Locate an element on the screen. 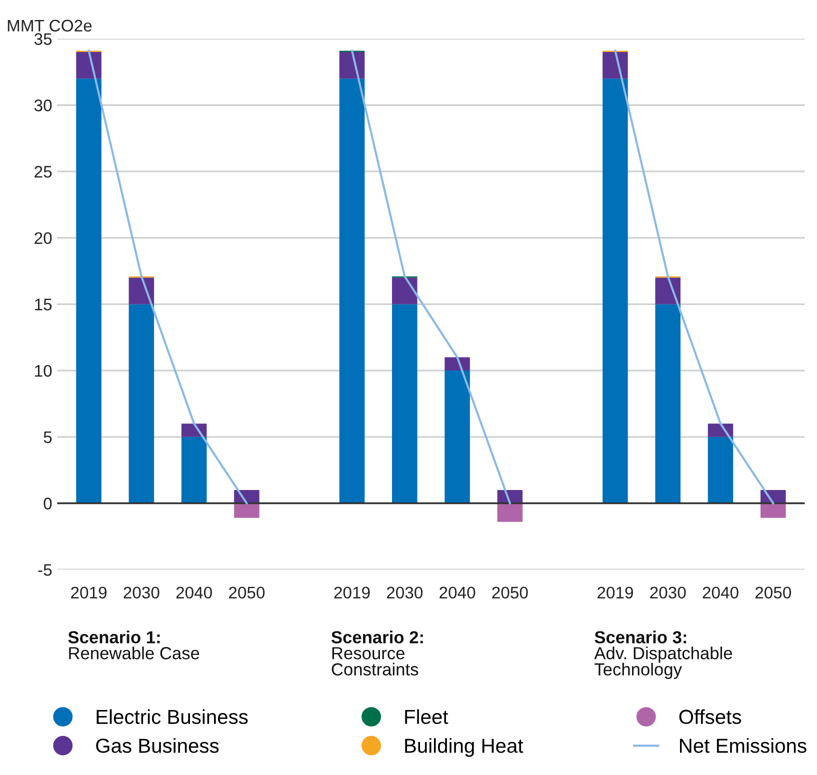 The image size is (817, 775). legend-label: Fleet is located at coordinates (426, 716).